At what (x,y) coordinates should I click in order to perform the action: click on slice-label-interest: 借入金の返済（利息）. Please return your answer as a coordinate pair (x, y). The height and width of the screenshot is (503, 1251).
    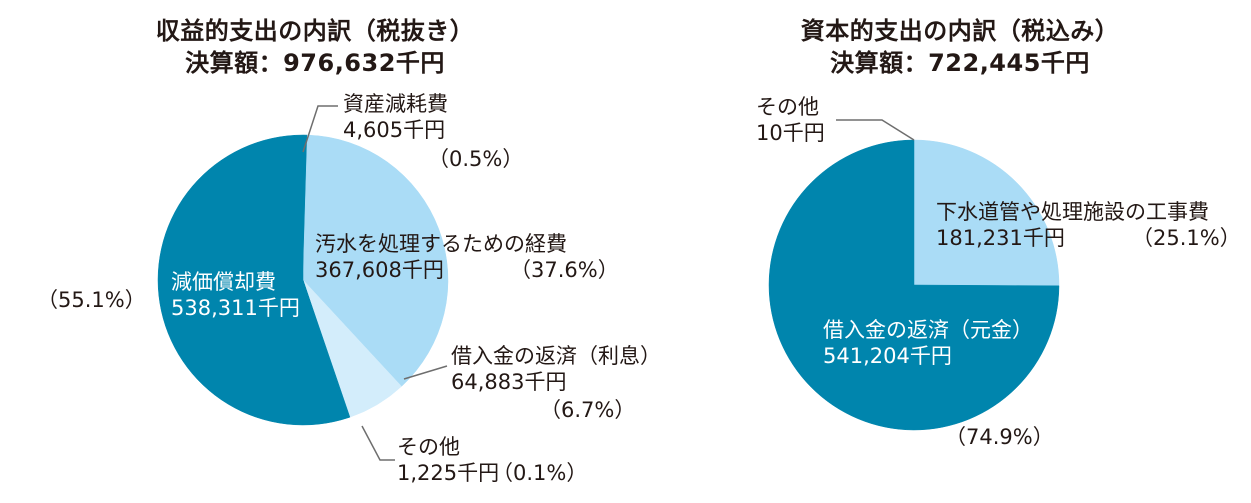
    Looking at the image, I should click on (556, 356).